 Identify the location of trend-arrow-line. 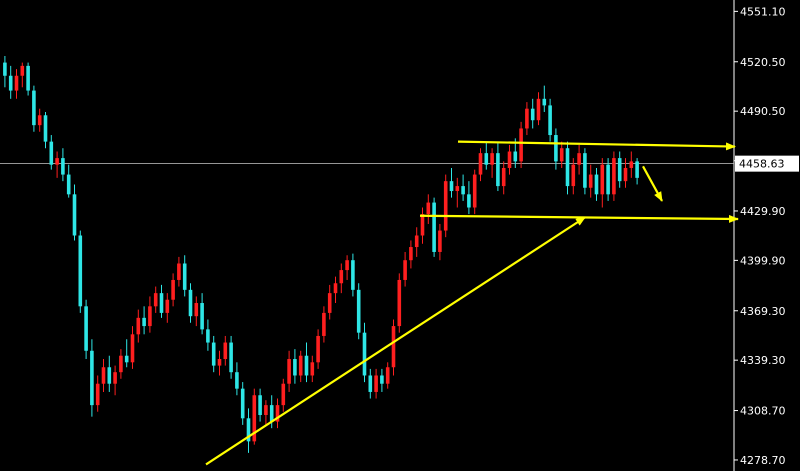
(579, 218).